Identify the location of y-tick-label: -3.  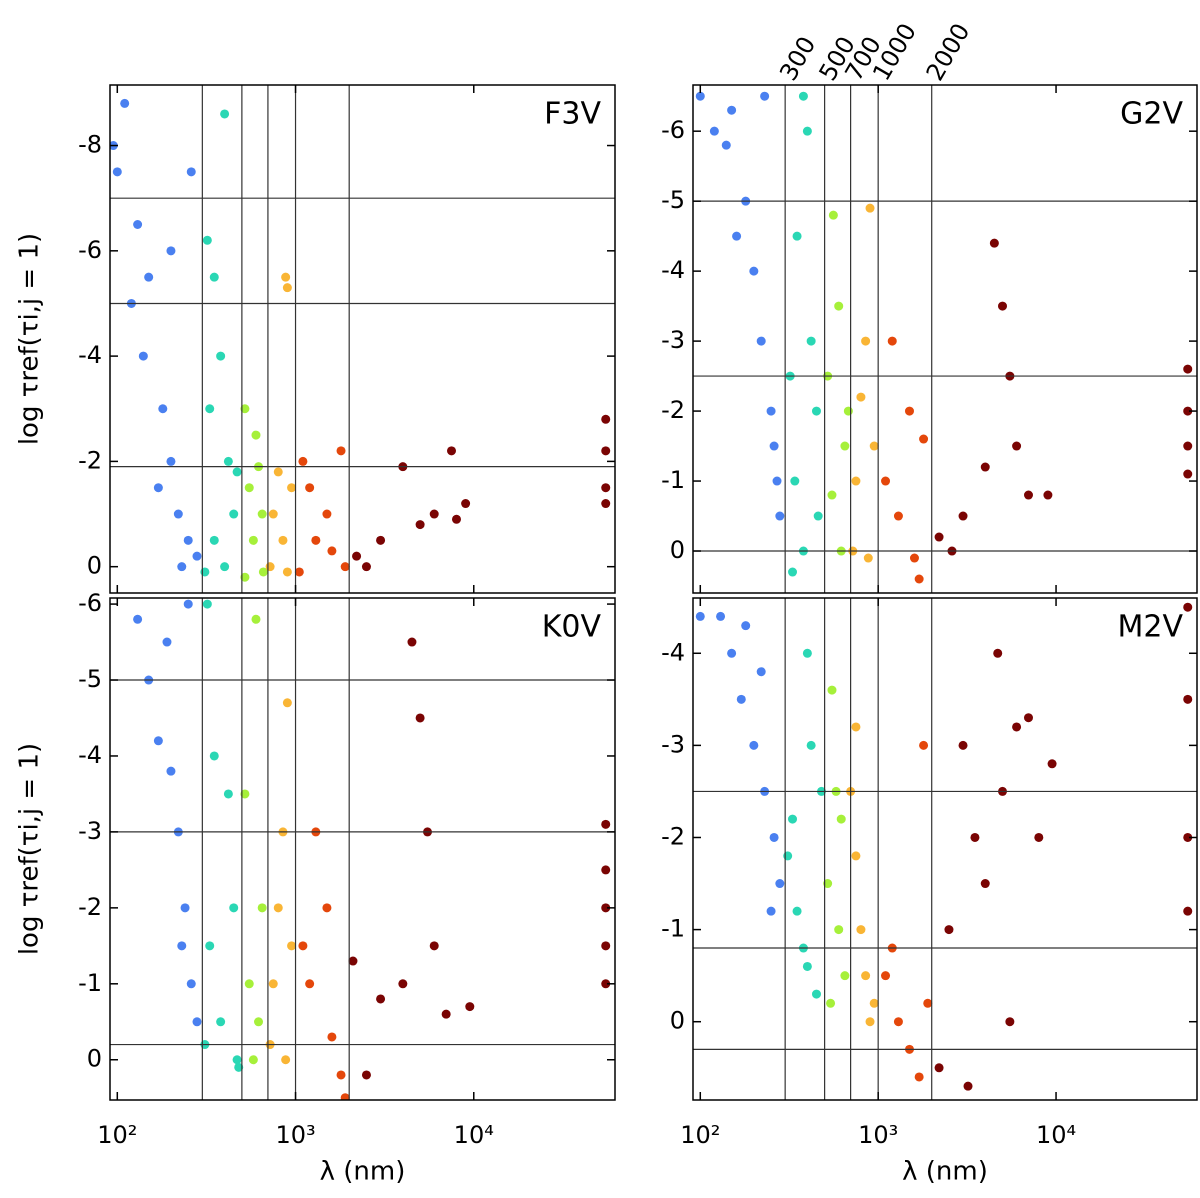
(673, 744).